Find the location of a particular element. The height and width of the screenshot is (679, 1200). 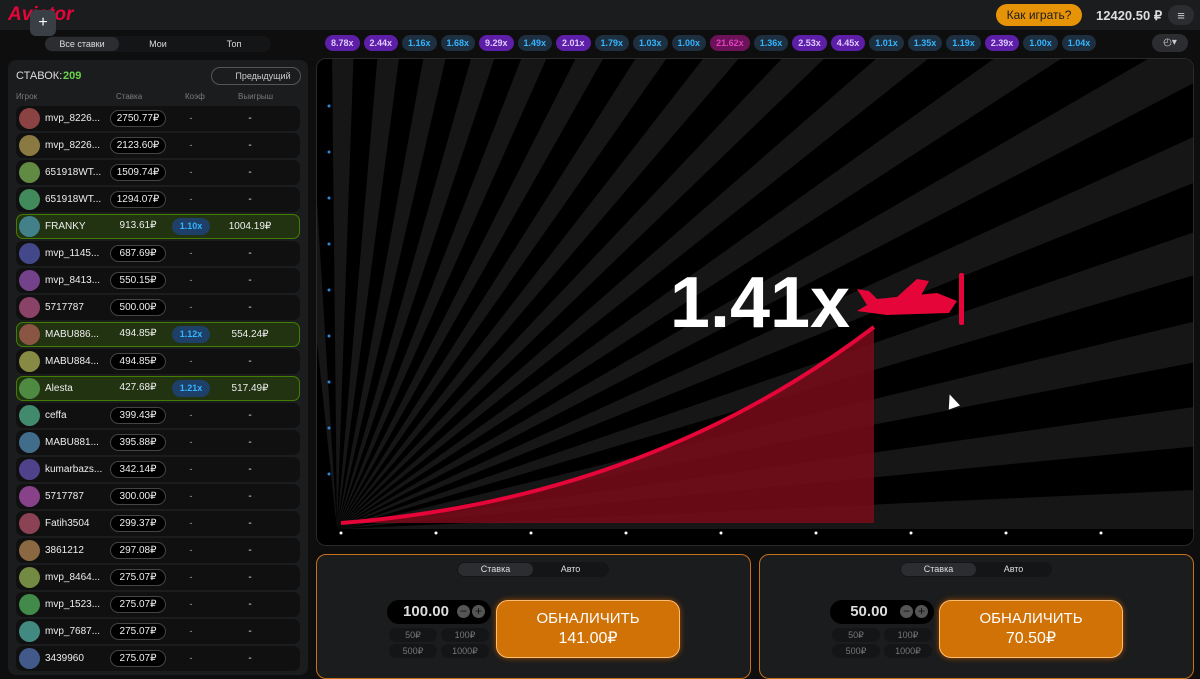

player-name: ceffa is located at coordinates (56, 415).